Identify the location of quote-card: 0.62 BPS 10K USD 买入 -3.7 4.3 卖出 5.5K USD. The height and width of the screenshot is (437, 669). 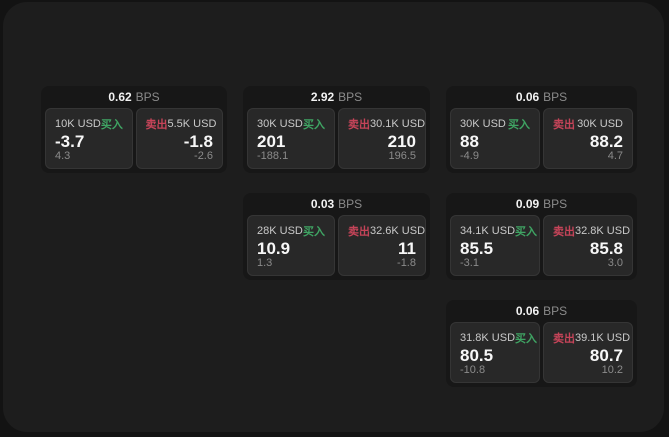
(134, 129).